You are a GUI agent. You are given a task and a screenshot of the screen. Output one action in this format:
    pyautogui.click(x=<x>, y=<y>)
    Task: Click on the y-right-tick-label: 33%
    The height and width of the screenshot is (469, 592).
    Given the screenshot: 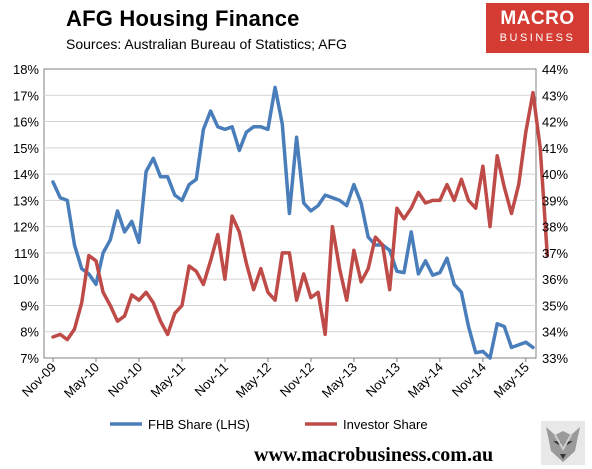 What is the action you would take?
    pyautogui.click(x=555, y=358)
    